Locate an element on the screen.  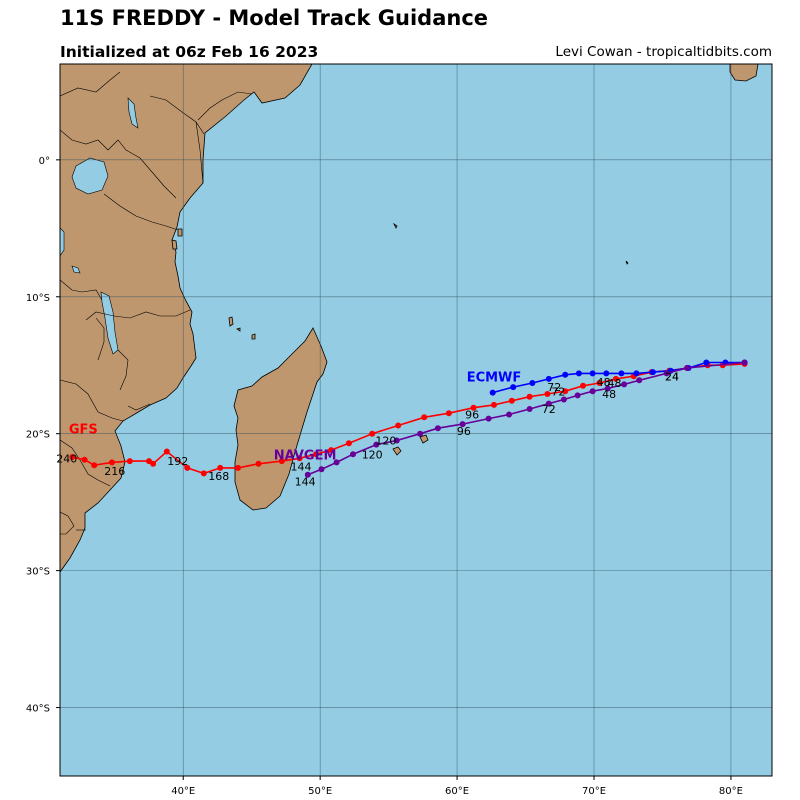
x-tick-label: 40°E is located at coordinates (183, 791).